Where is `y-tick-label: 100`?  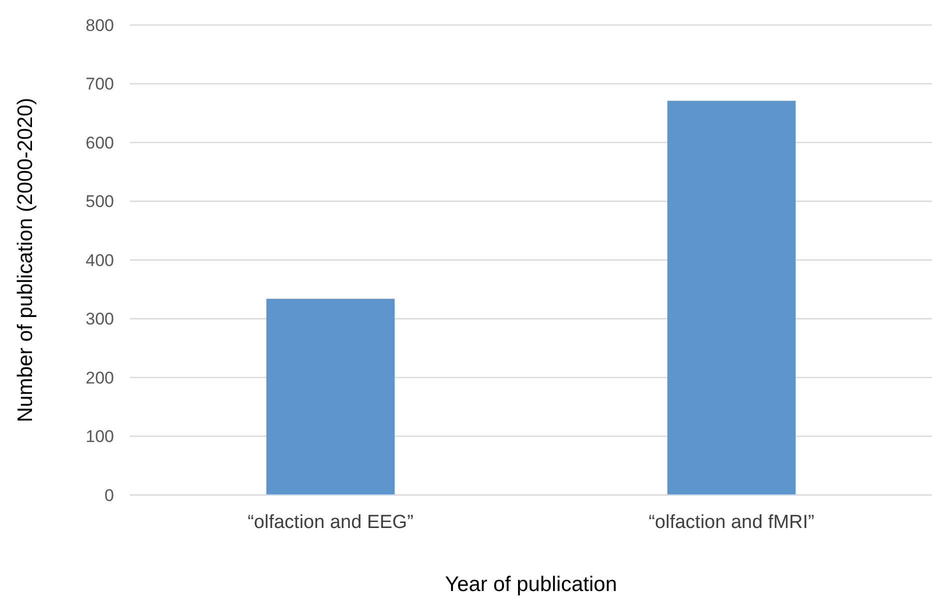
y-tick-label: 100 is located at coordinates (100, 436).